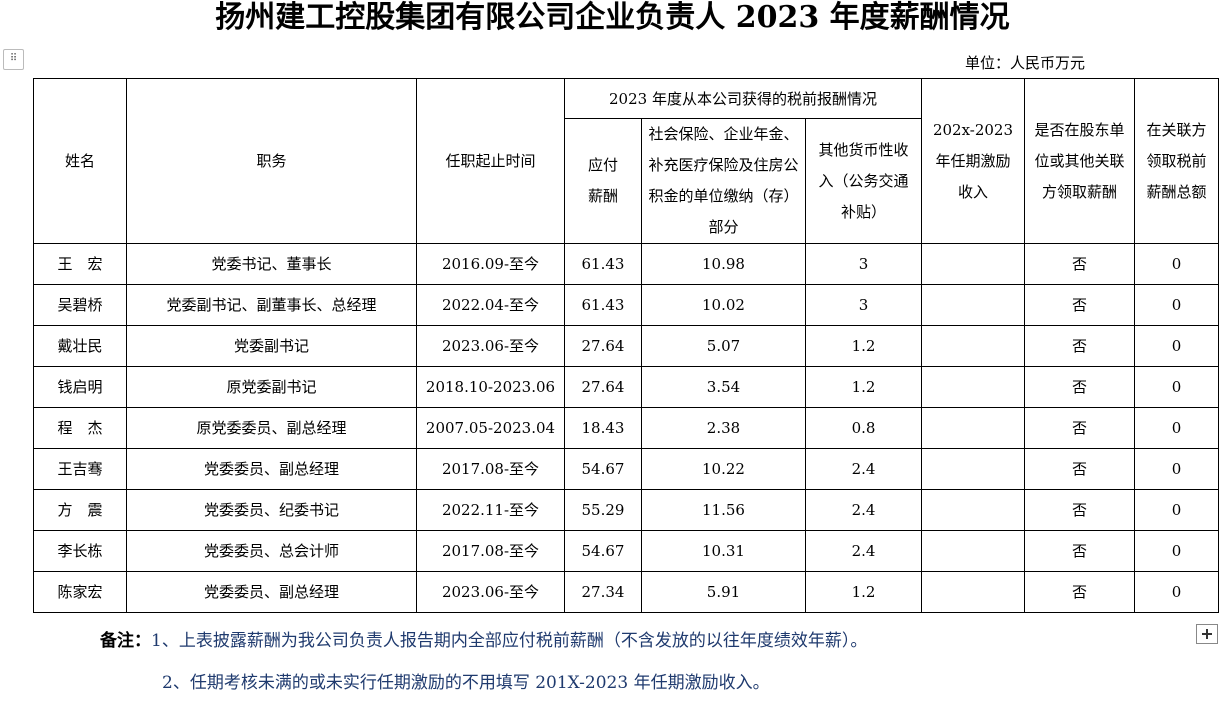  Describe the element at coordinates (80, 428) in the screenshot. I see `cell-name: 程 杰` at that location.